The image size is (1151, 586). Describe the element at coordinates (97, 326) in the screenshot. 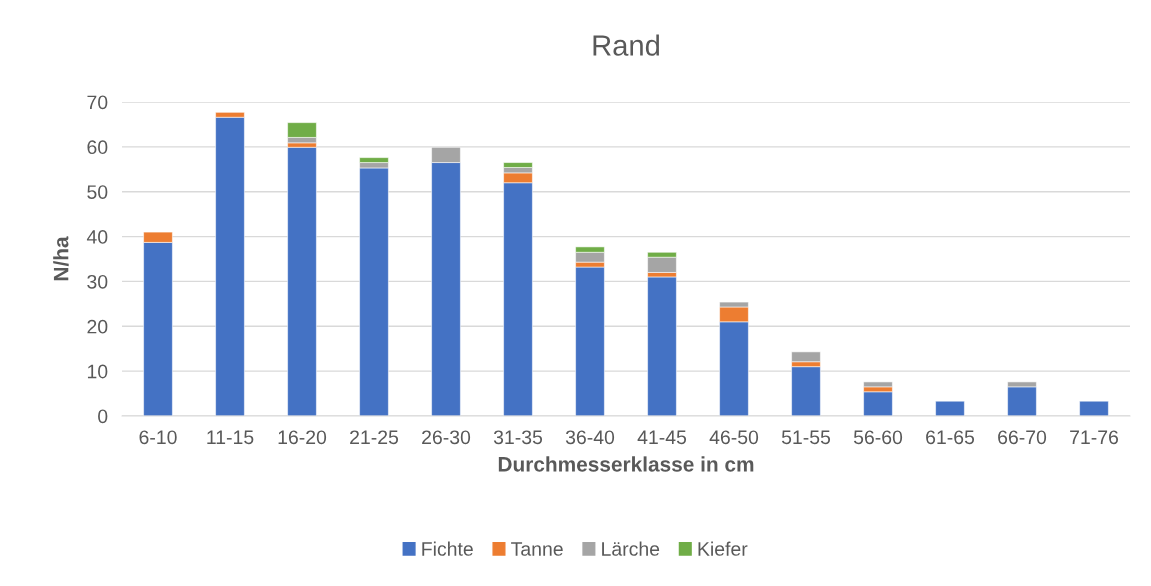

I see `y-tick-label: 20` at that location.